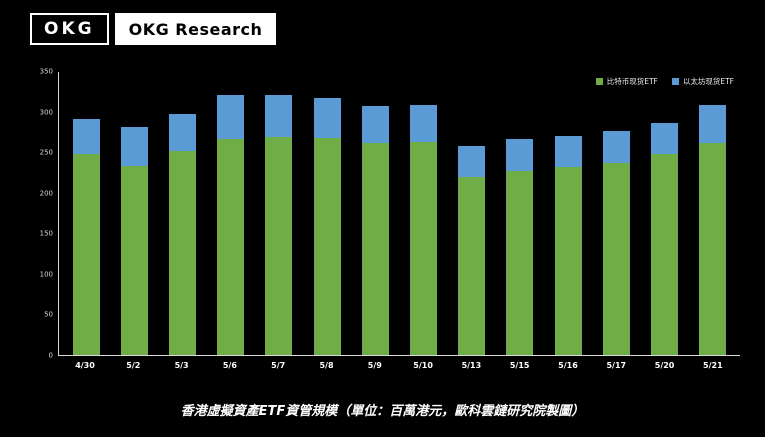  I want to click on x-tick-label: 5/10, so click(423, 365).